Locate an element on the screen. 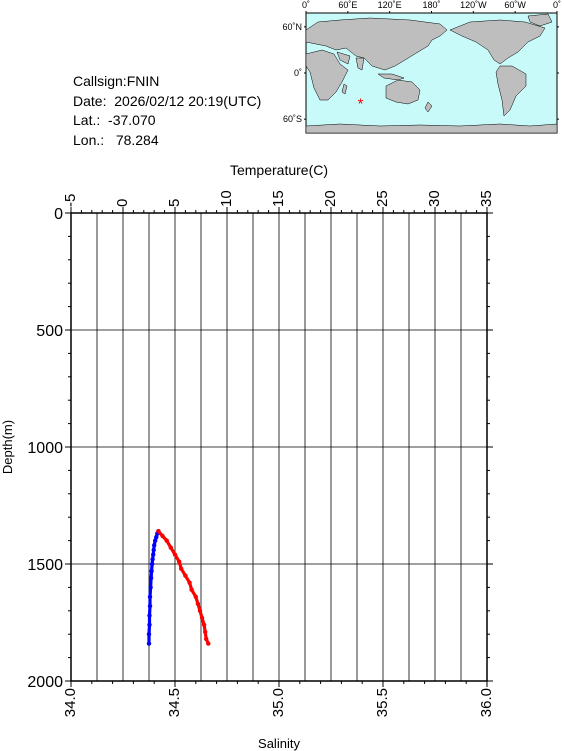  data-series is located at coordinates (178, 587).